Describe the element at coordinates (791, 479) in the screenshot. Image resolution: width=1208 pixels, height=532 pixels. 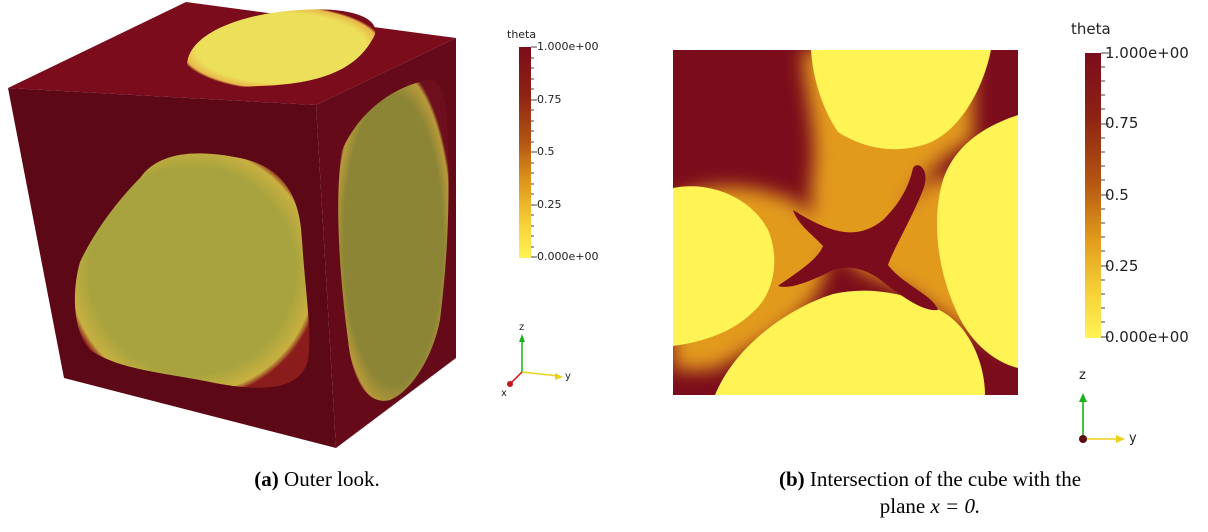
I see `caption-b-label: (b)` at that location.